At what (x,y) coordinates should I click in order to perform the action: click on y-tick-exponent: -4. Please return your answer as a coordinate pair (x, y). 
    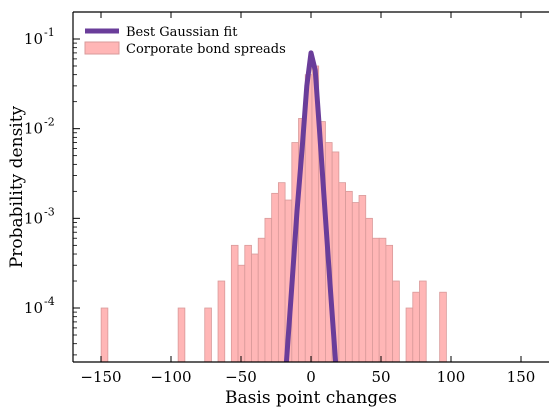
    Looking at the image, I should click on (49, 301).